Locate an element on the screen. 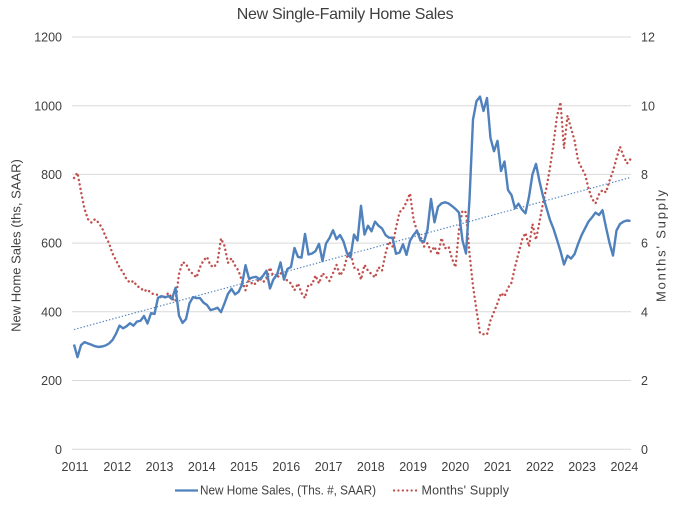 The image size is (681, 512). svg-text: New Home Sales (ths, SAAR) is located at coordinates (16, 245).